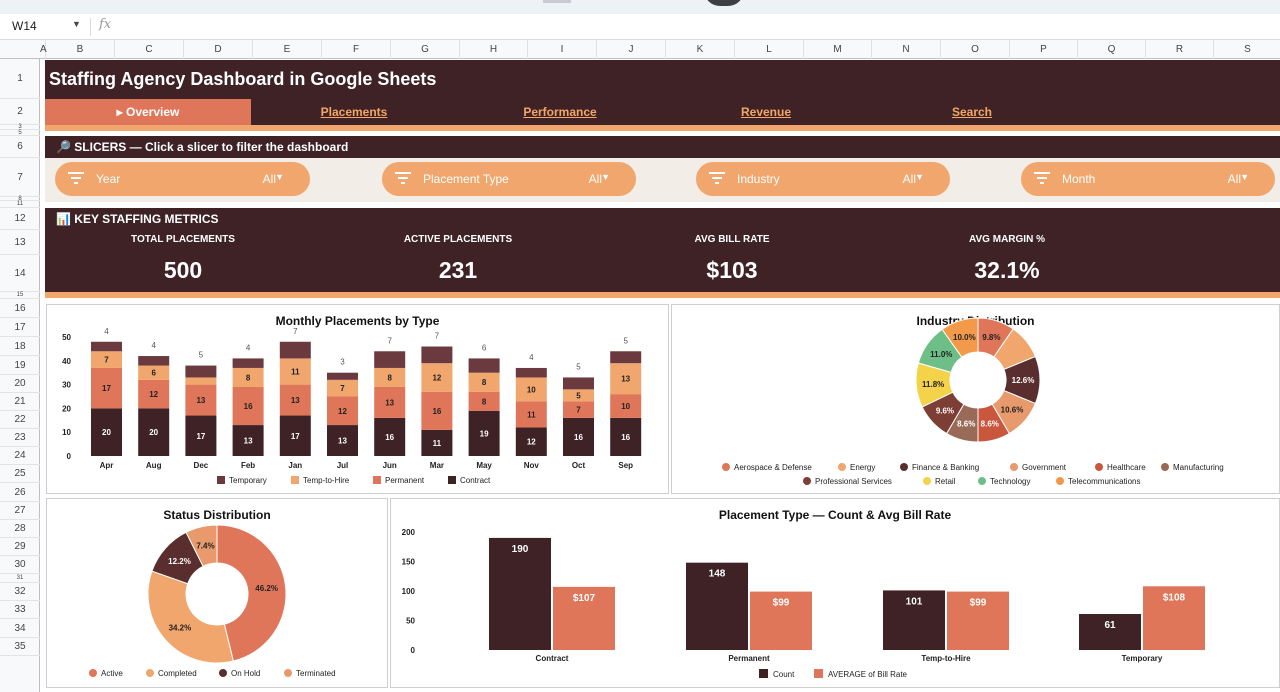  What do you see at coordinates (20, 610) in the screenshot?
I see `row-header-33: 33` at bounding box center [20, 610].